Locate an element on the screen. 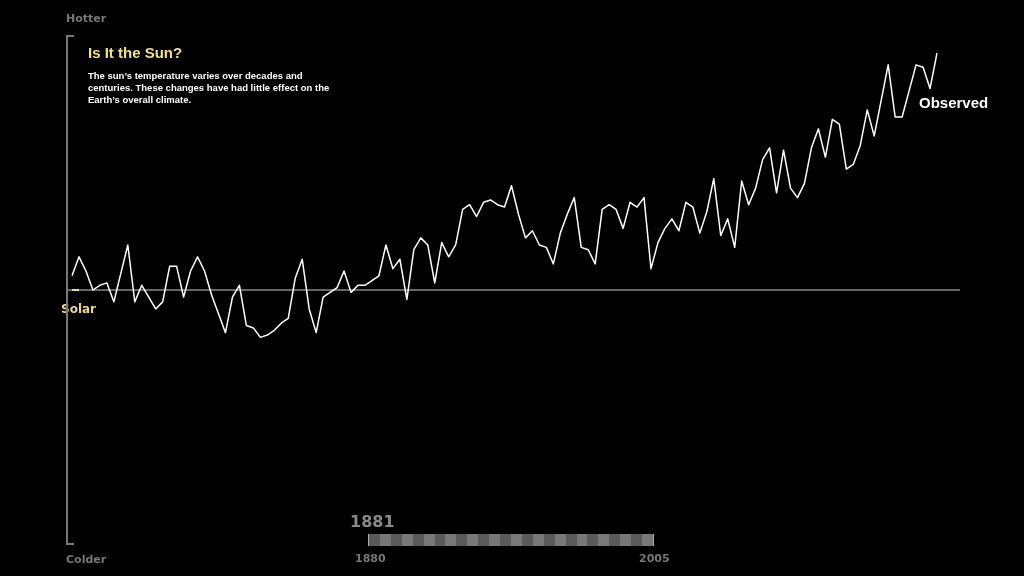 The width and height of the screenshot is (1024, 576). text: 2005 is located at coordinates (654, 558).